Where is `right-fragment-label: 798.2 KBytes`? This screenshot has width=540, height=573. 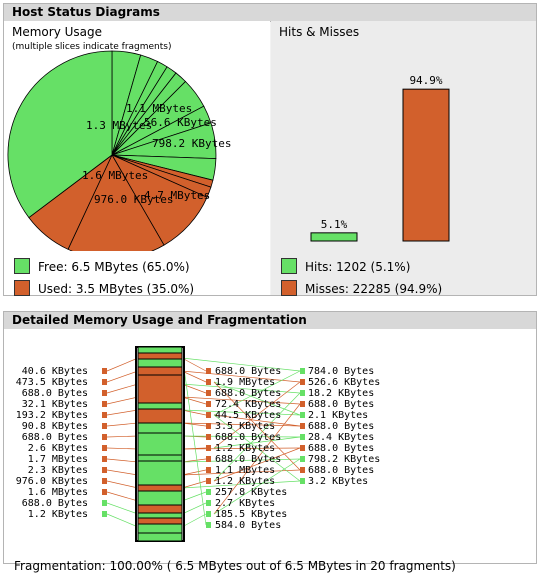 right-fragment-label: 798.2 KBytes is located at coordinates (344, 459).